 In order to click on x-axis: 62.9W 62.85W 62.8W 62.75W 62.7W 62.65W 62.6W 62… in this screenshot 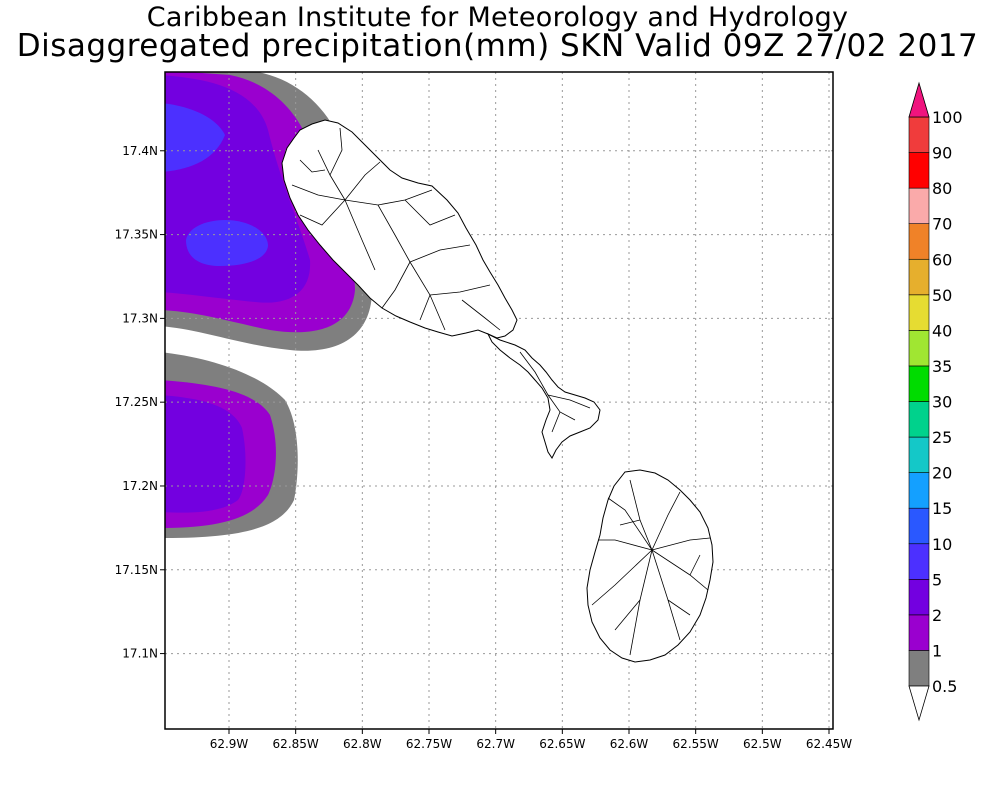, I will do `click(531, 740)`.